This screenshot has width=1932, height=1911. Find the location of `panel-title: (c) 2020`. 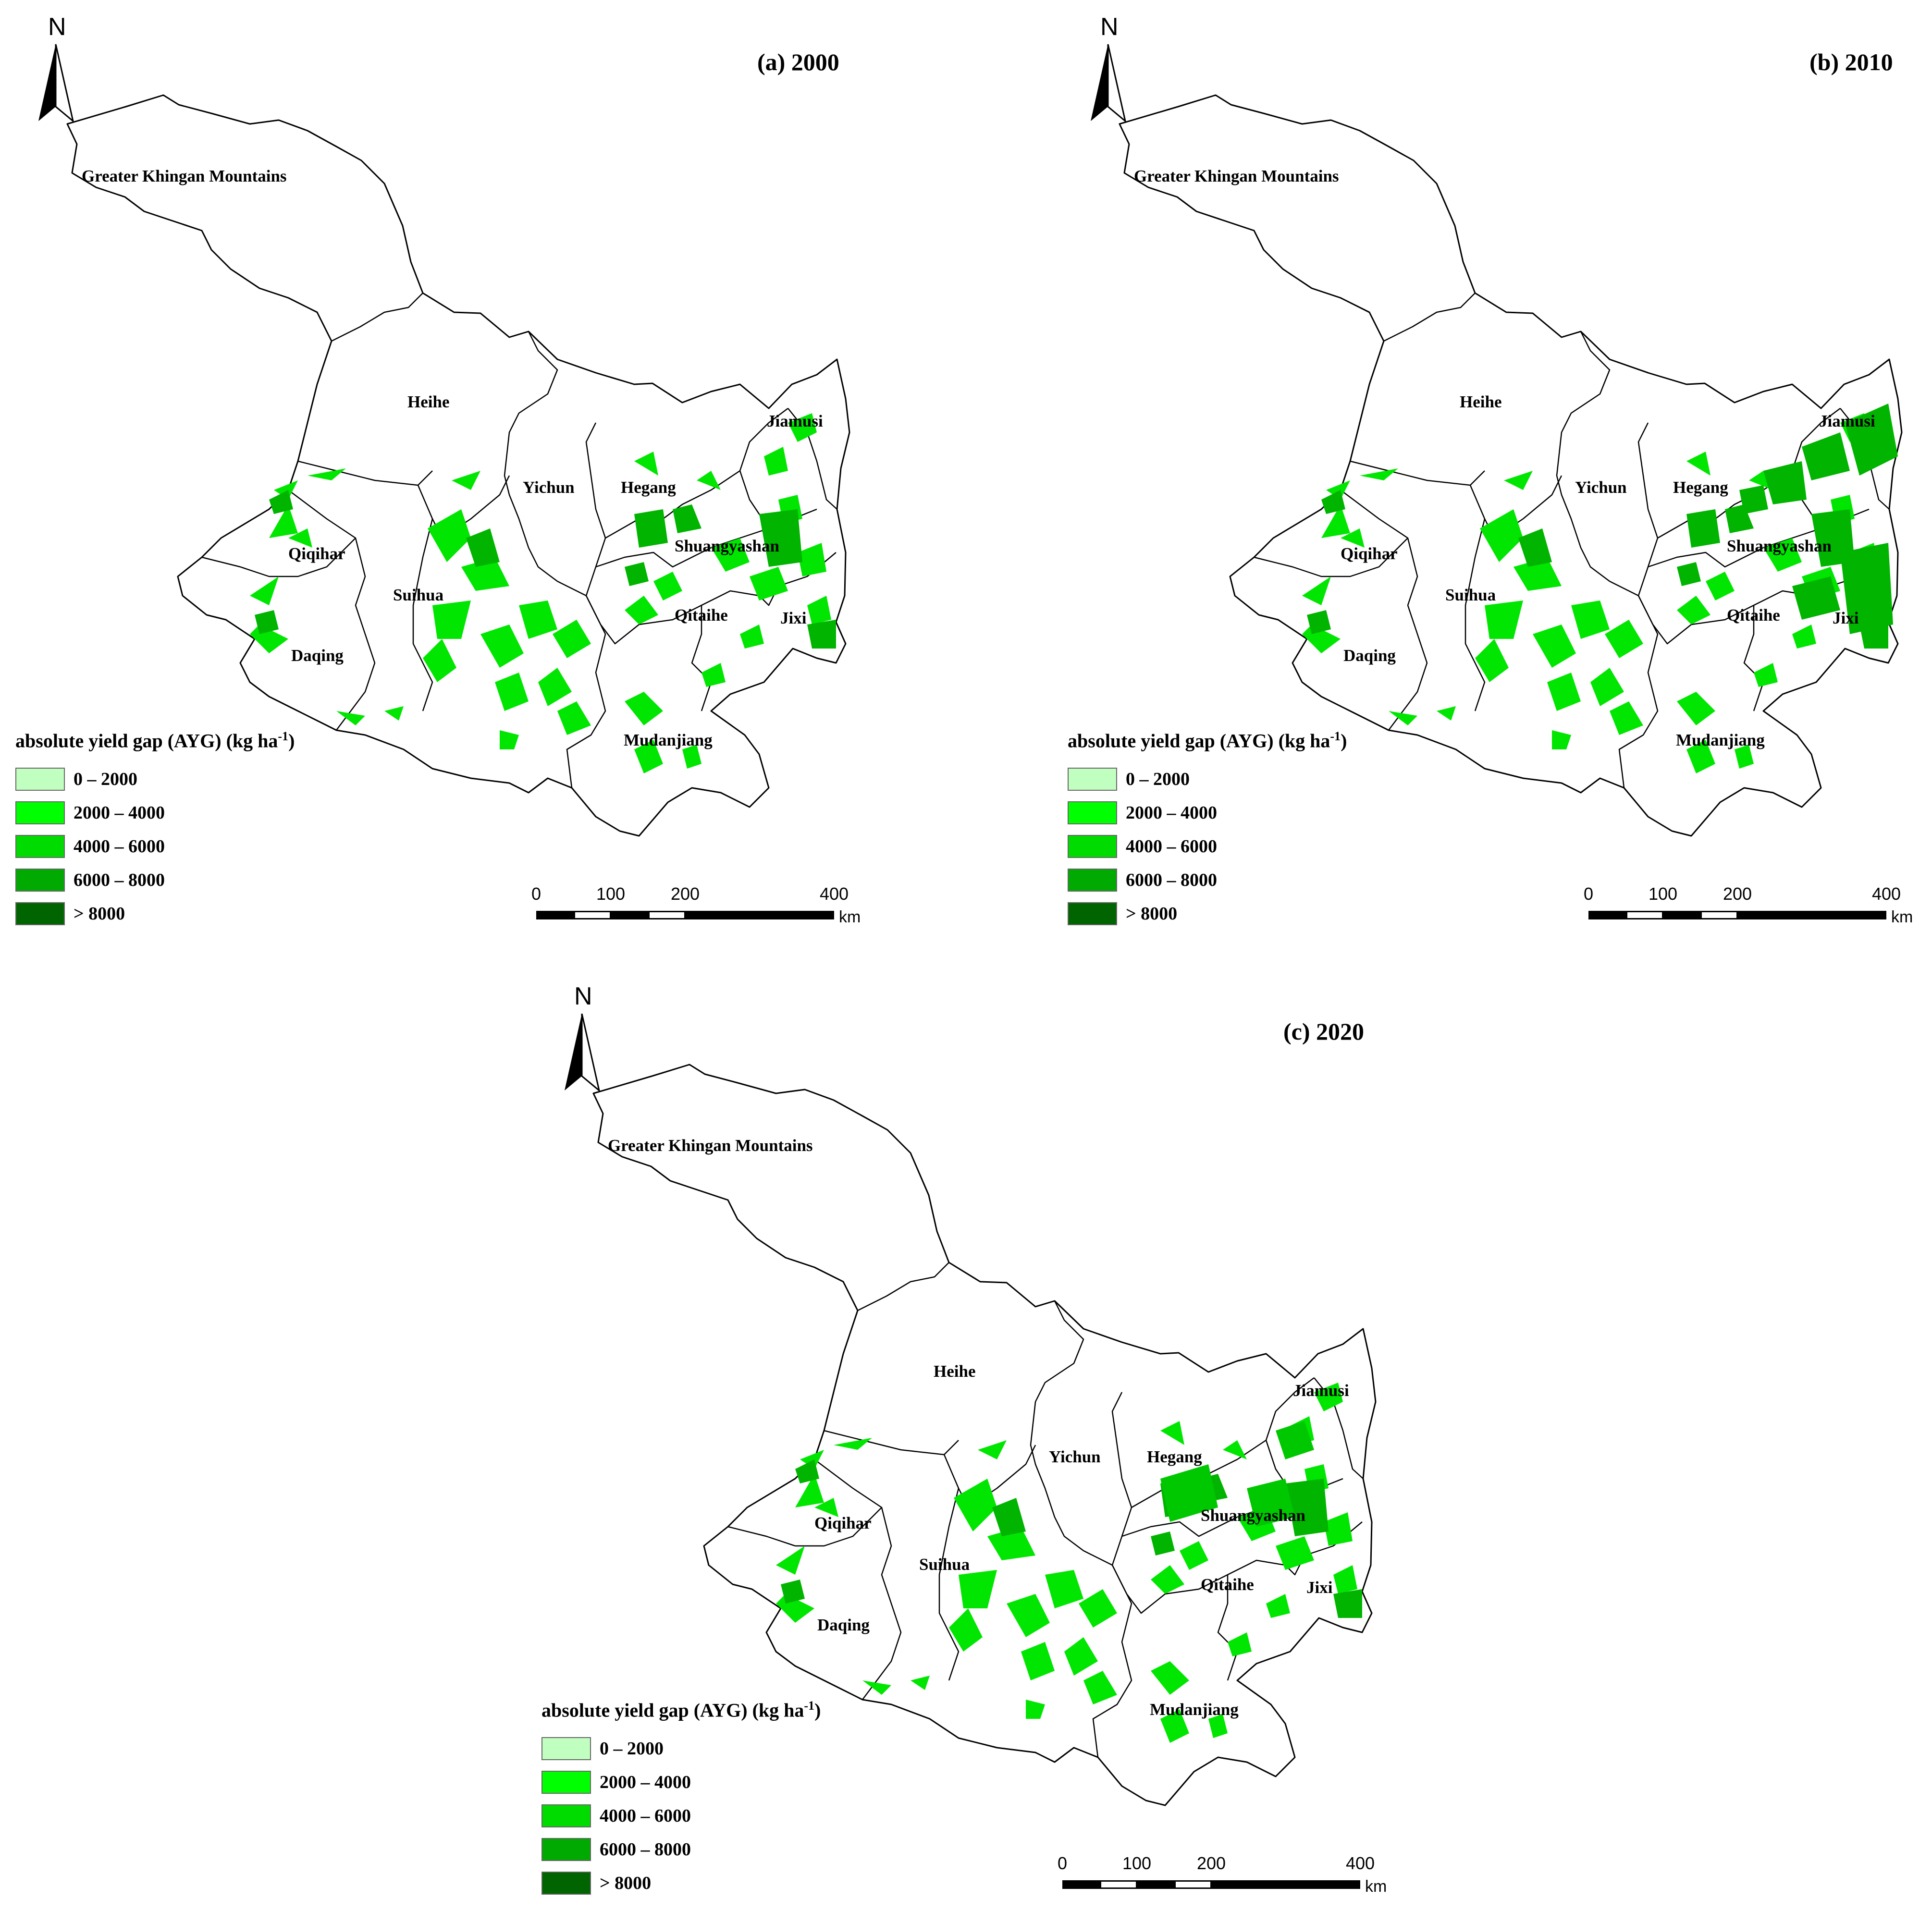

panel-title: (c) 2020 is located at coordinates (1323, 1031).